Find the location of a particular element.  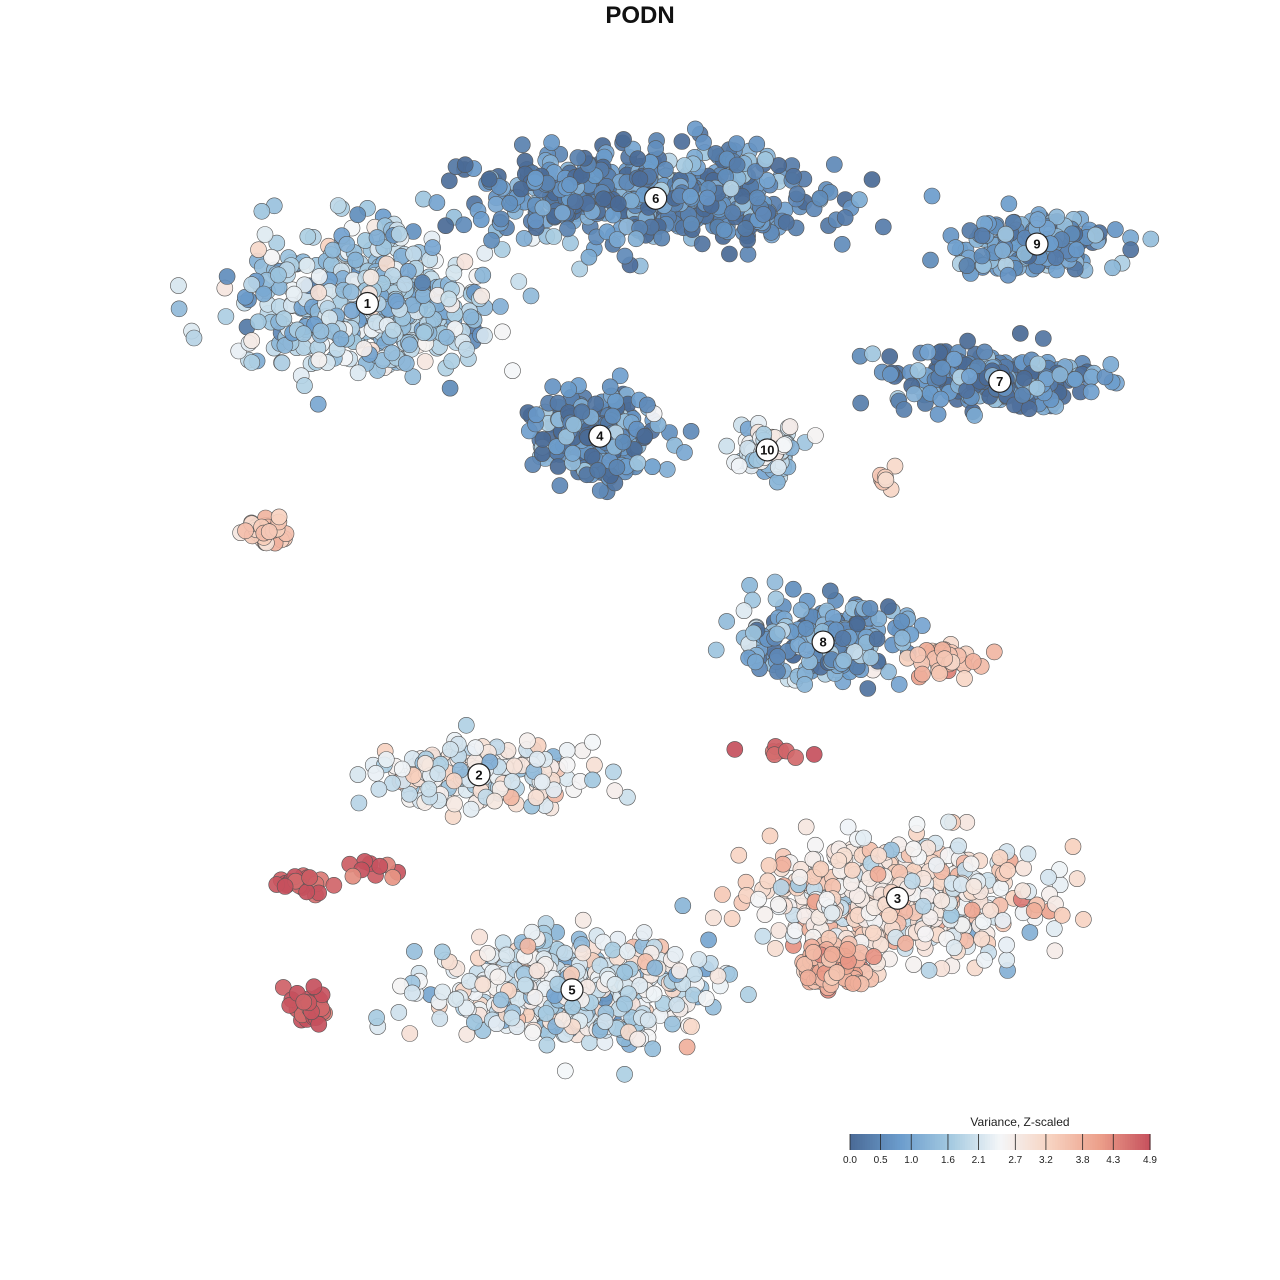

cluster-label-text: 10 is located at coordinates (767, 449).